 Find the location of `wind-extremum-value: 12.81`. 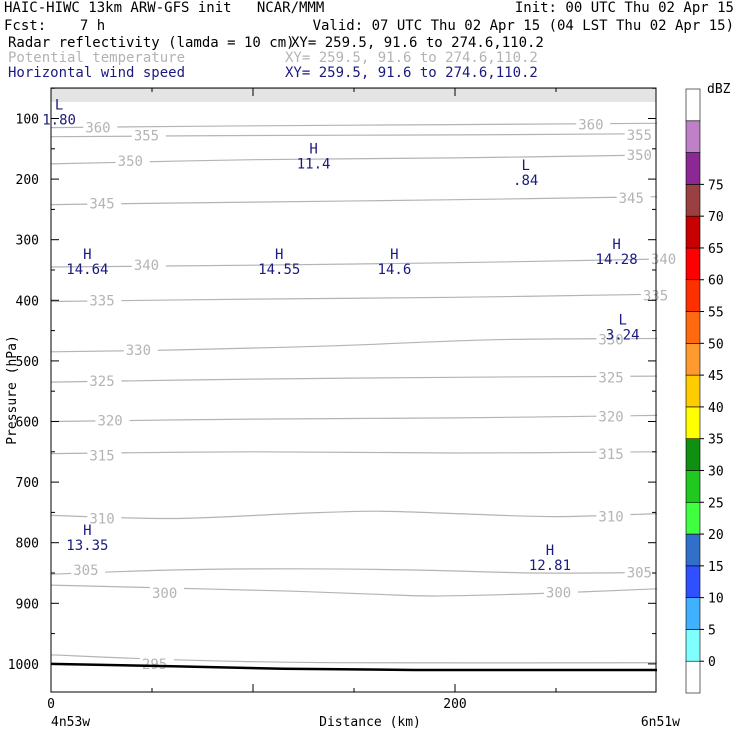

wind-extremum-value: 12.81 is located at coordinates (550, 566).